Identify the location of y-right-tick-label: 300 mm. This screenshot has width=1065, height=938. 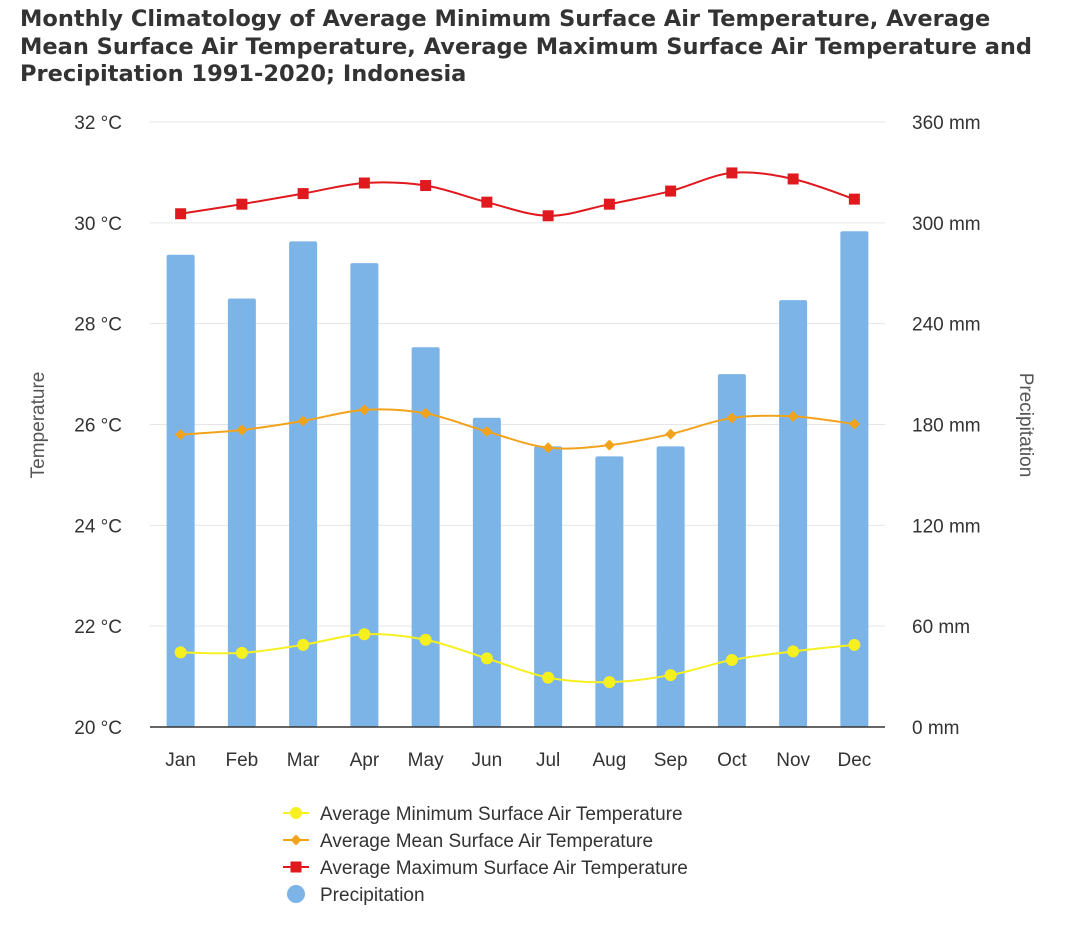
(946, 224).